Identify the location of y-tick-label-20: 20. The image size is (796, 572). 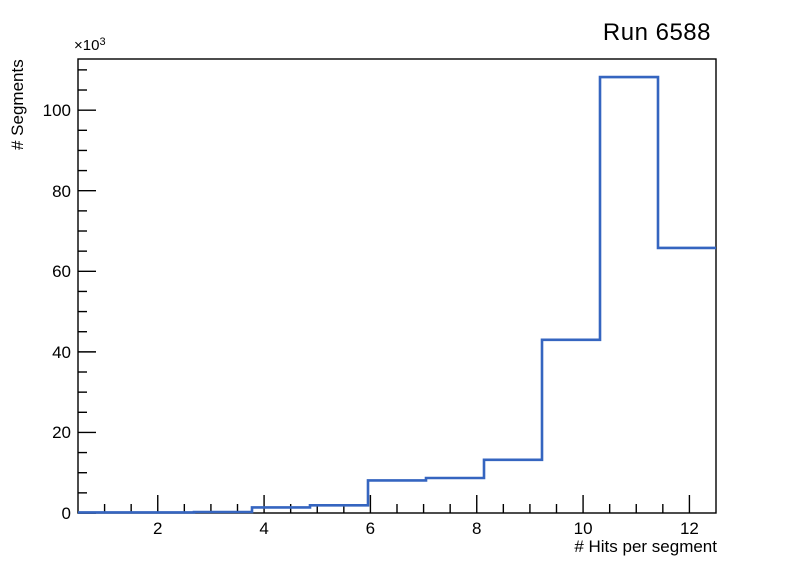
(61, 433).